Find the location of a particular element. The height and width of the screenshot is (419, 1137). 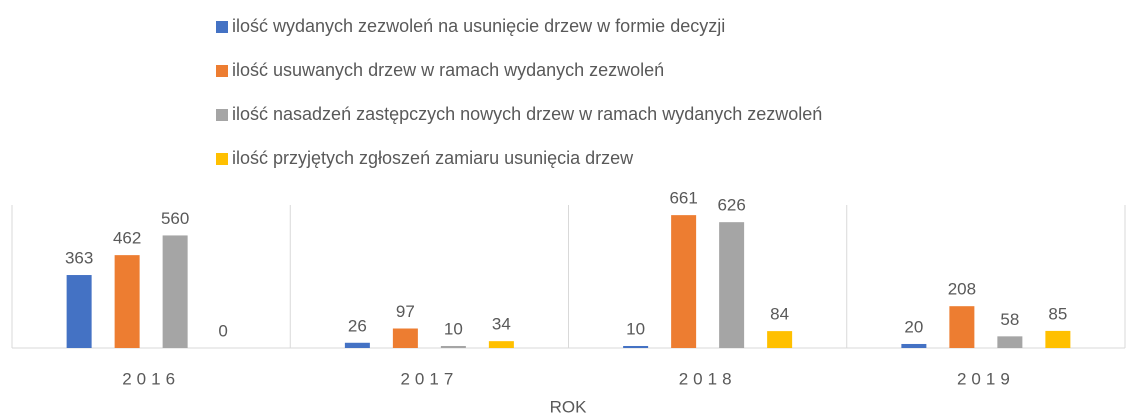

data-label: 58 is located at coordinates (1009, 319).